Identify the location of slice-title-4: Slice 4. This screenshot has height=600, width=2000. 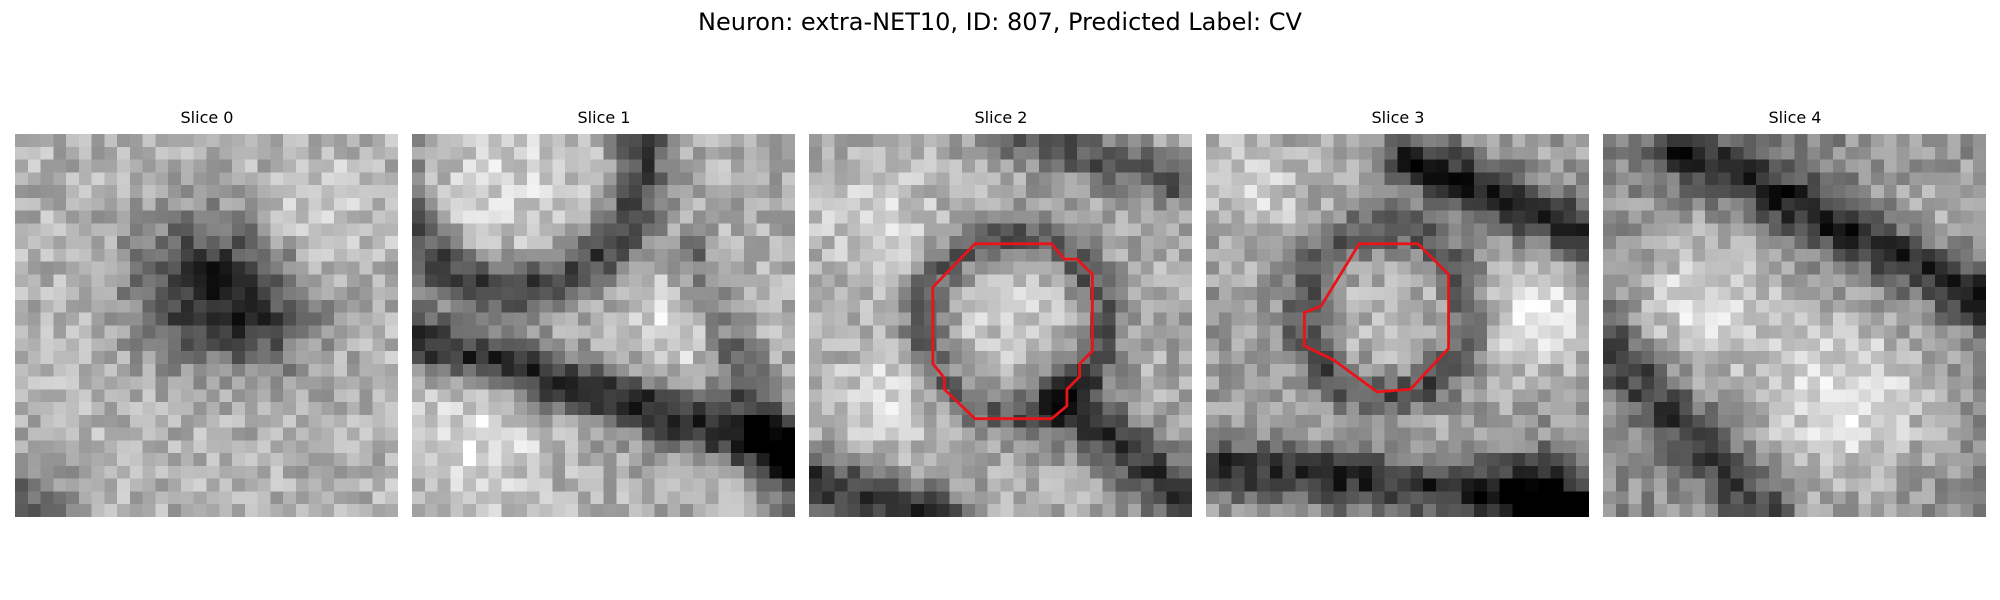
(1795, 117).